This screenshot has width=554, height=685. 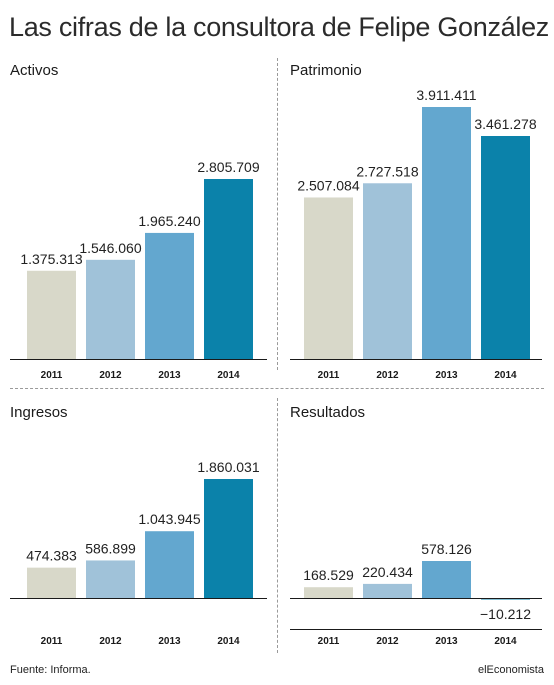 What do you see at coordinates (277, 525) in the screenshot?
I see `vertical-divider-bottom` at bounding box center [277, 525].